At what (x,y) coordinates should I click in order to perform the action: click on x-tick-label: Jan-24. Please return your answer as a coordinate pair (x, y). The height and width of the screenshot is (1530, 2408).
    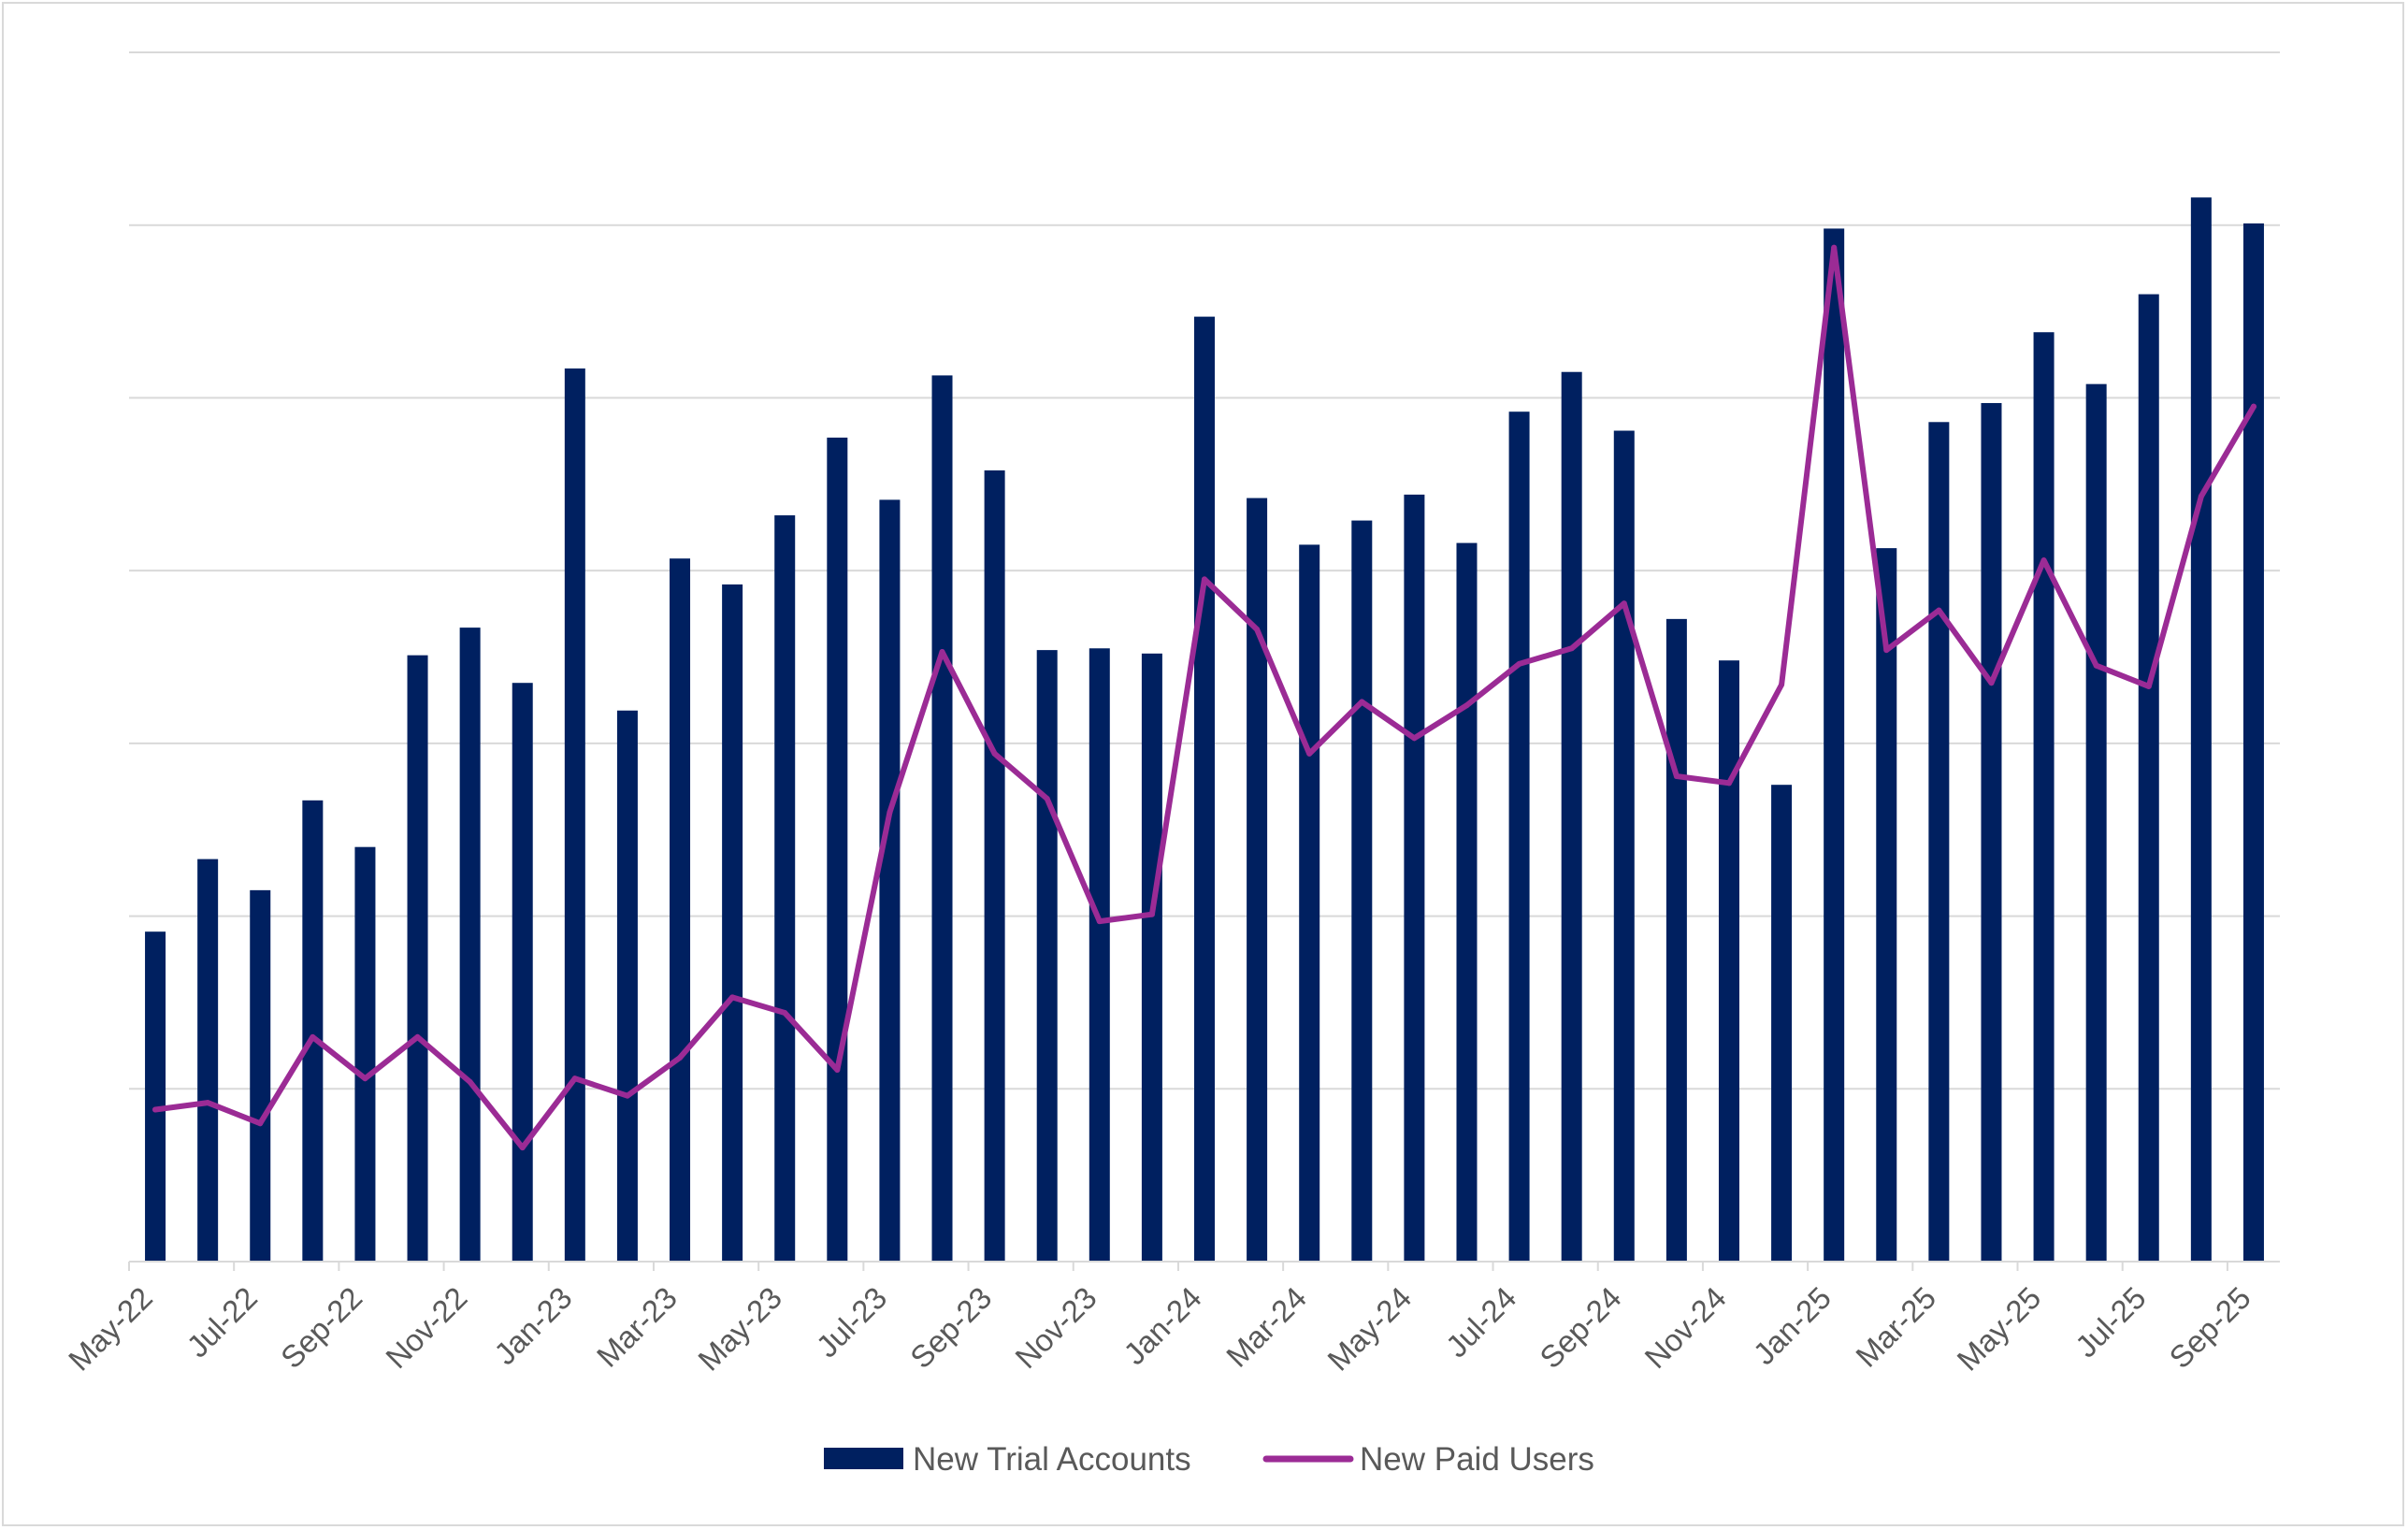
    Looking at the image, I should click on (1162, 1326).